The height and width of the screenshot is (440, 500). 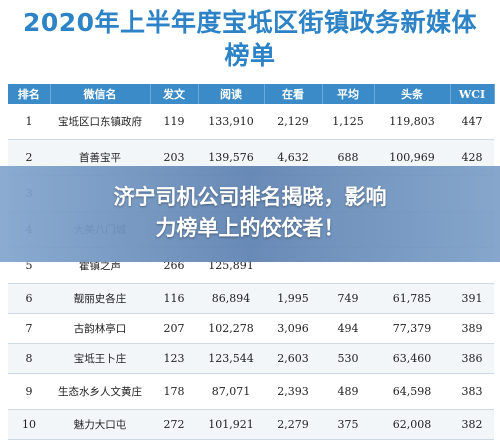 What do you see at coordinates (412, 358) in the screenshot?
I see `cell-top: 63,460` at bounding box center [412, 358].